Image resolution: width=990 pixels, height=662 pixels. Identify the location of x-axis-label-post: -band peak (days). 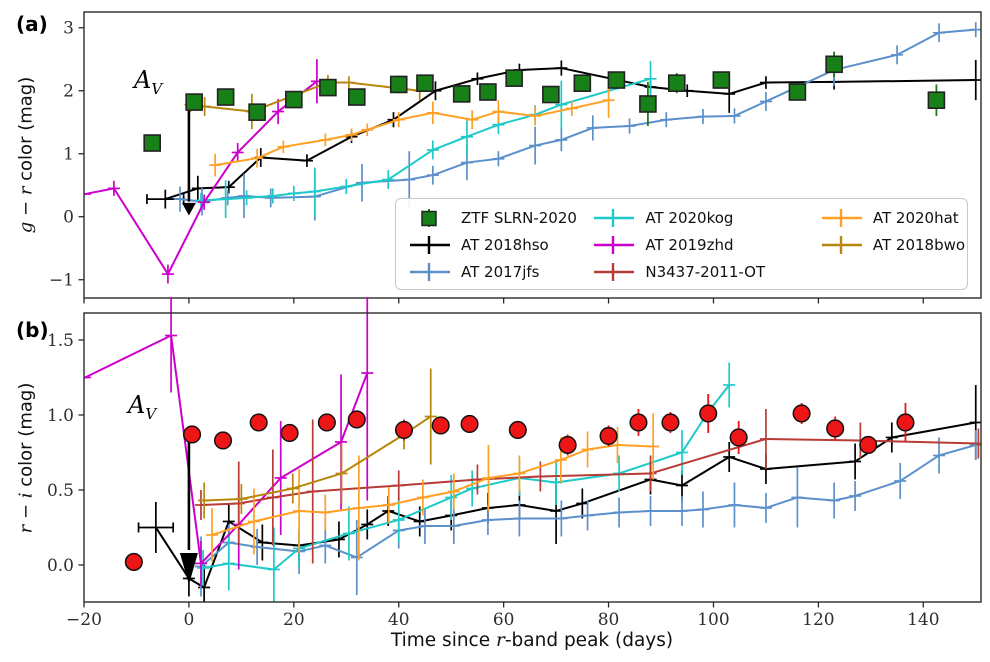
(589, 640).